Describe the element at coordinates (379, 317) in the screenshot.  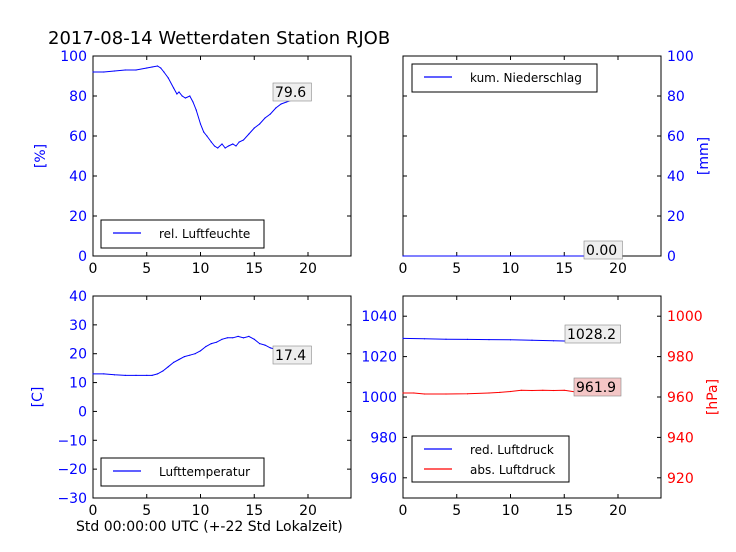
I see `y-tick-label: 1040` at that location.